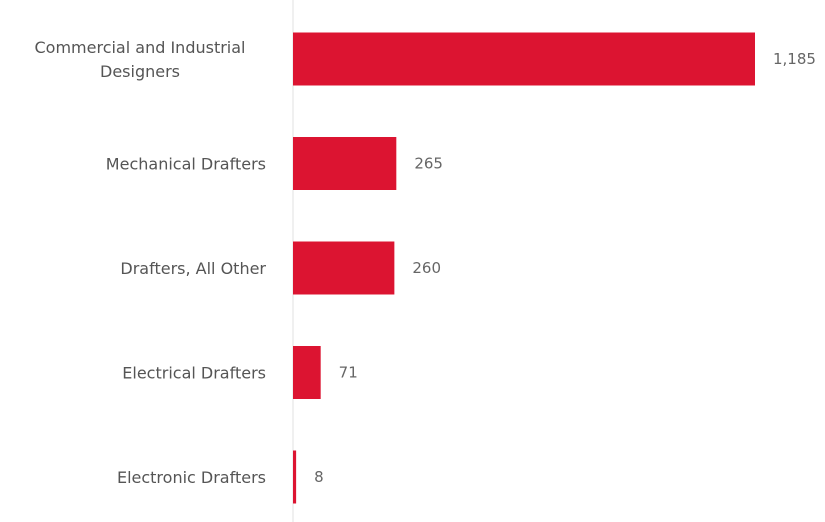  Describe the element at coordinates (348, 373) in the screenshot. I see `value-label-4: 71` at that location.